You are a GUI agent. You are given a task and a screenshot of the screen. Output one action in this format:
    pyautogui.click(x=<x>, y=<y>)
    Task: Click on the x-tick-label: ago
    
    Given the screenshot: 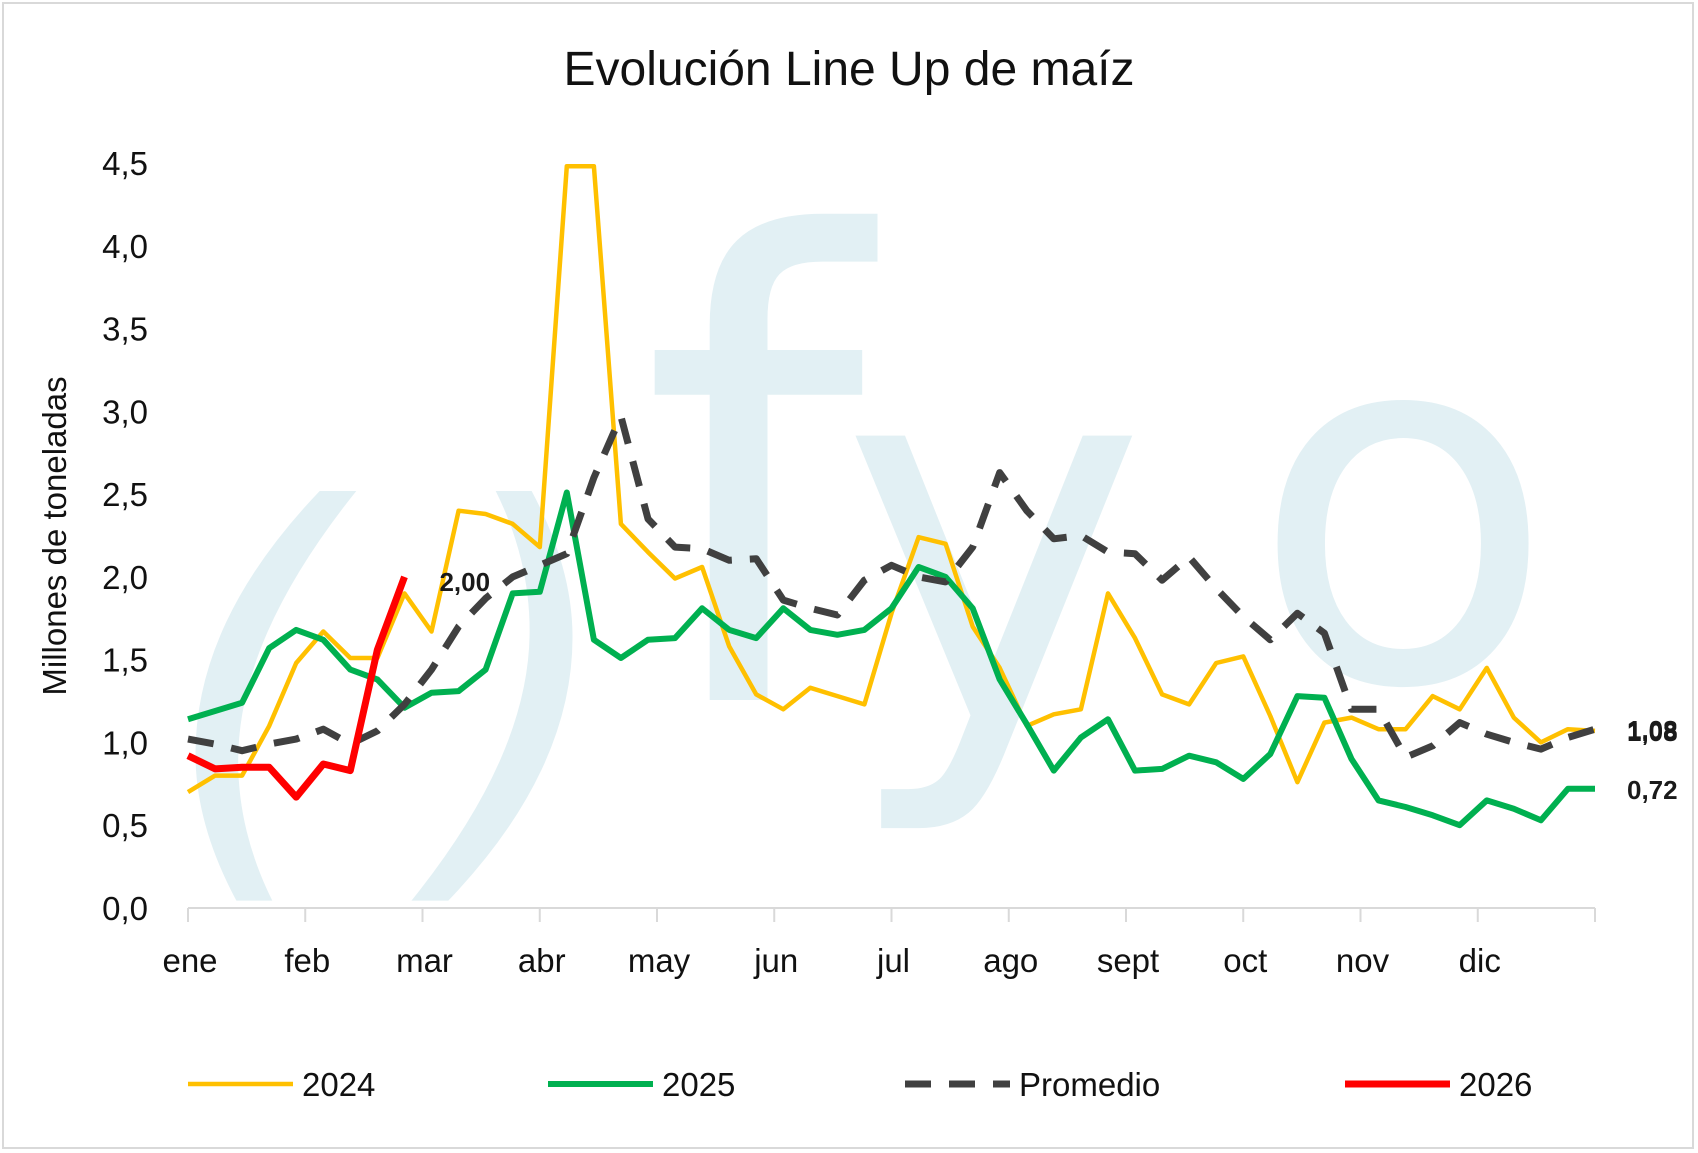 What is the action you would take?
    pyautogui.click(x=1010, y=960)
    